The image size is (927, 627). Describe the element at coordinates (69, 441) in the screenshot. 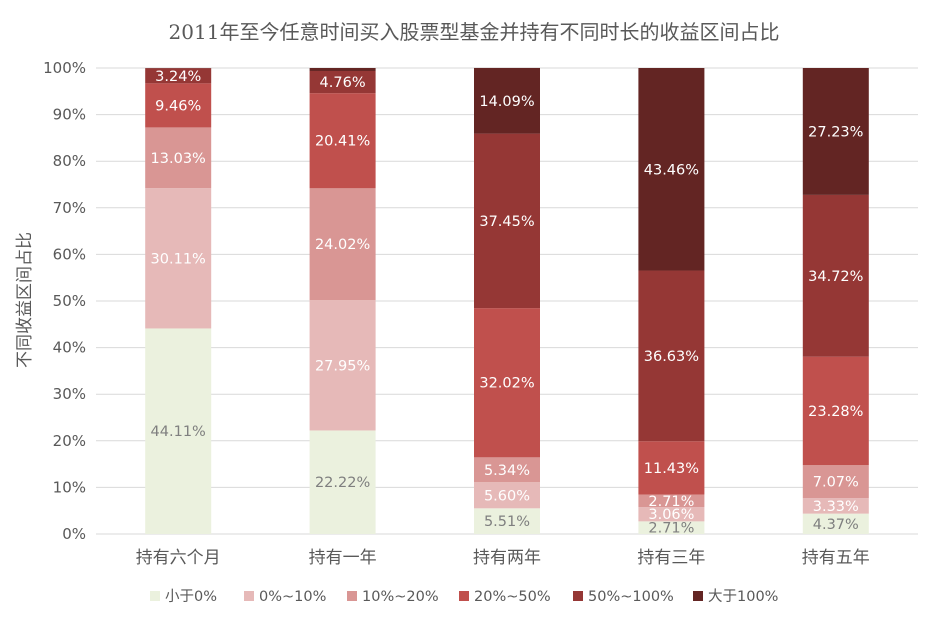

I see `y-tick-label: 20%` at that location.